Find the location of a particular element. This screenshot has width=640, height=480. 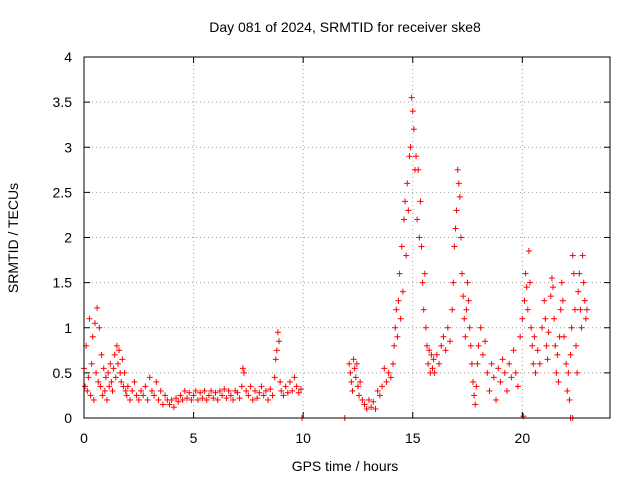

y-tick-label: 2.5 is located at coordinates (63, 192).